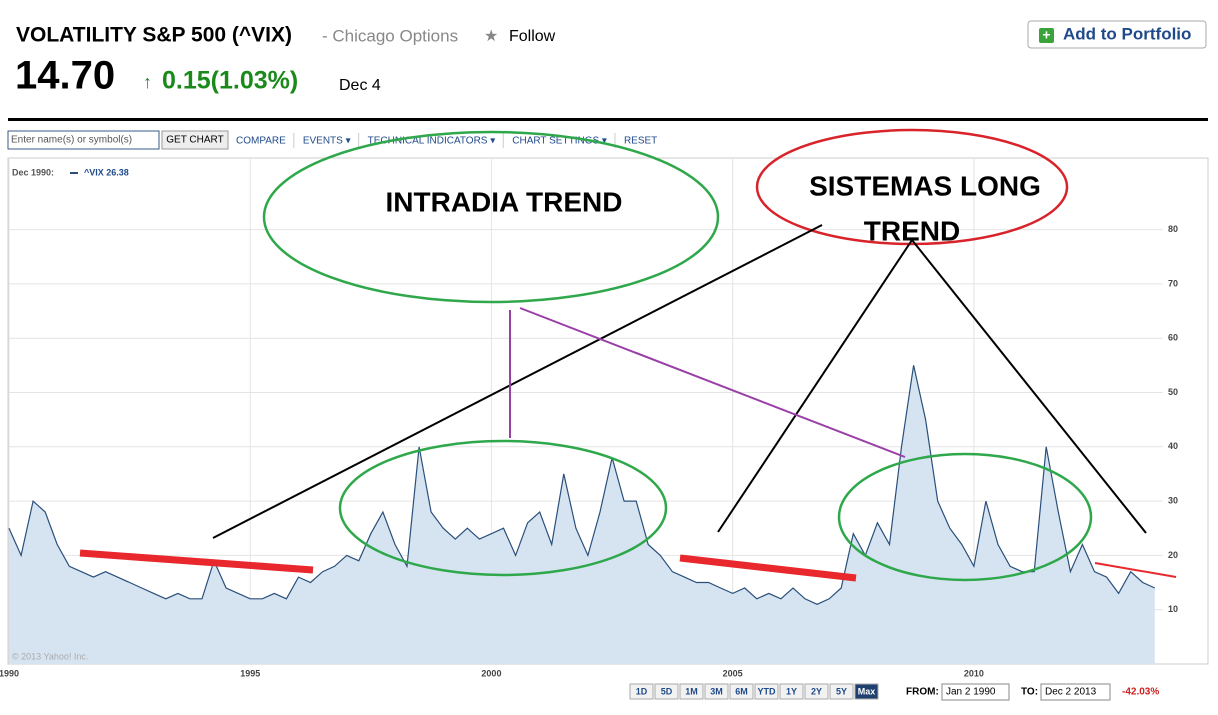 This screenshot has height=715, width=1218. What do you see at coordinates (912, 230) in the screenshot?
I see `annotation: TREND` at bounding box center [912, 230].